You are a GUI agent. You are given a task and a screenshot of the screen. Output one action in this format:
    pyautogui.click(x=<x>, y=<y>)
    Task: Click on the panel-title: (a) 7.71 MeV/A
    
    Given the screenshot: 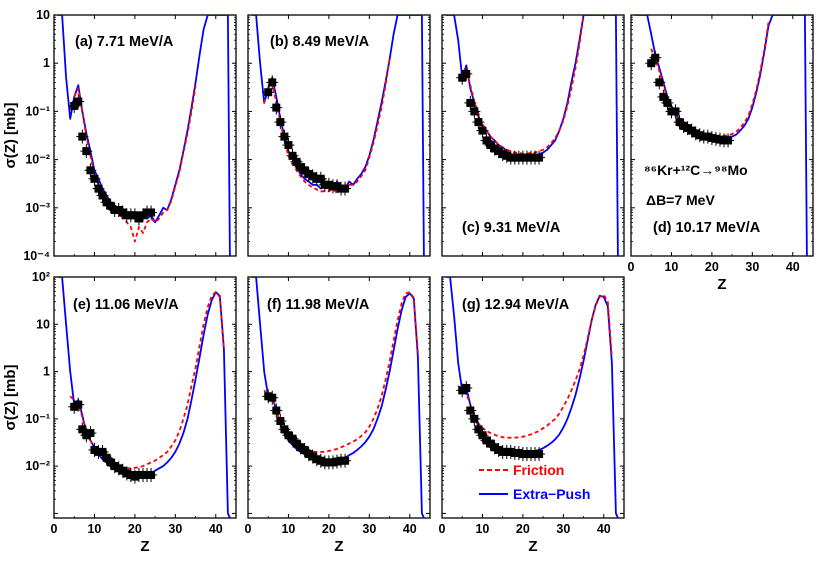 What is the action you would take?
    pyautogui.click(x=124, y=42)
    